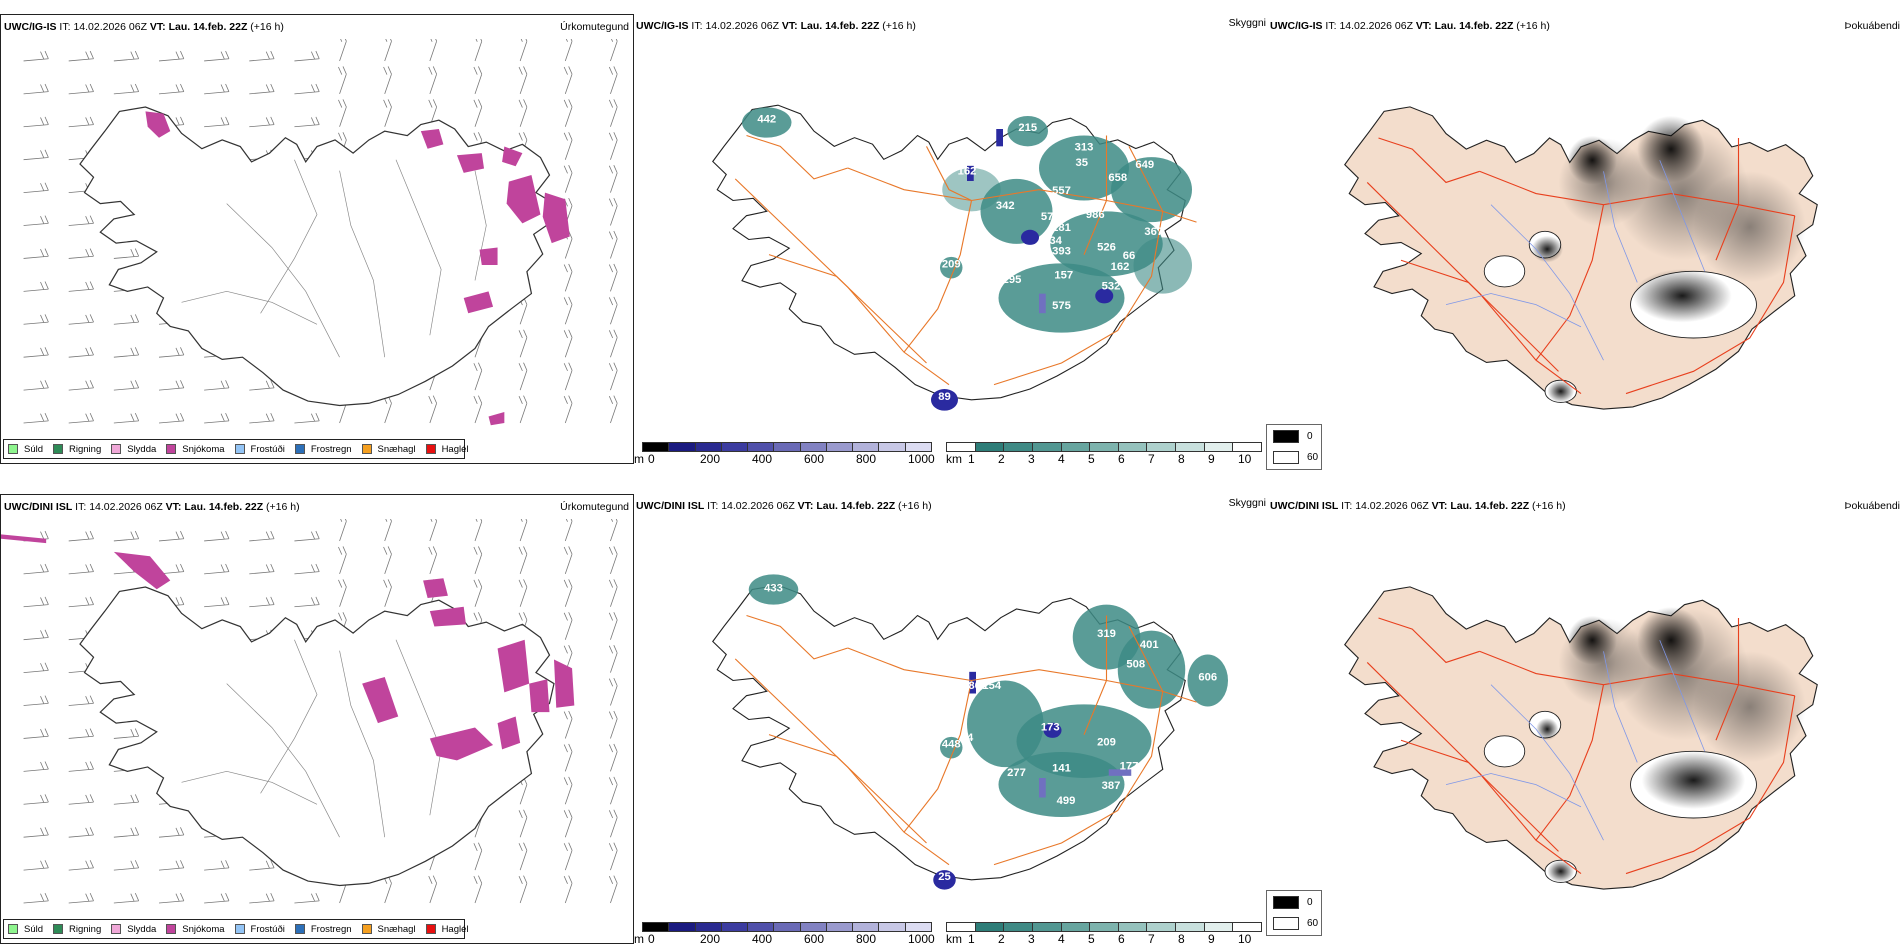  What do you see at coordinates (766, 120) in the screenshot?
I see `cloud-base-value-label: 442` at bounding box center [766, 120].